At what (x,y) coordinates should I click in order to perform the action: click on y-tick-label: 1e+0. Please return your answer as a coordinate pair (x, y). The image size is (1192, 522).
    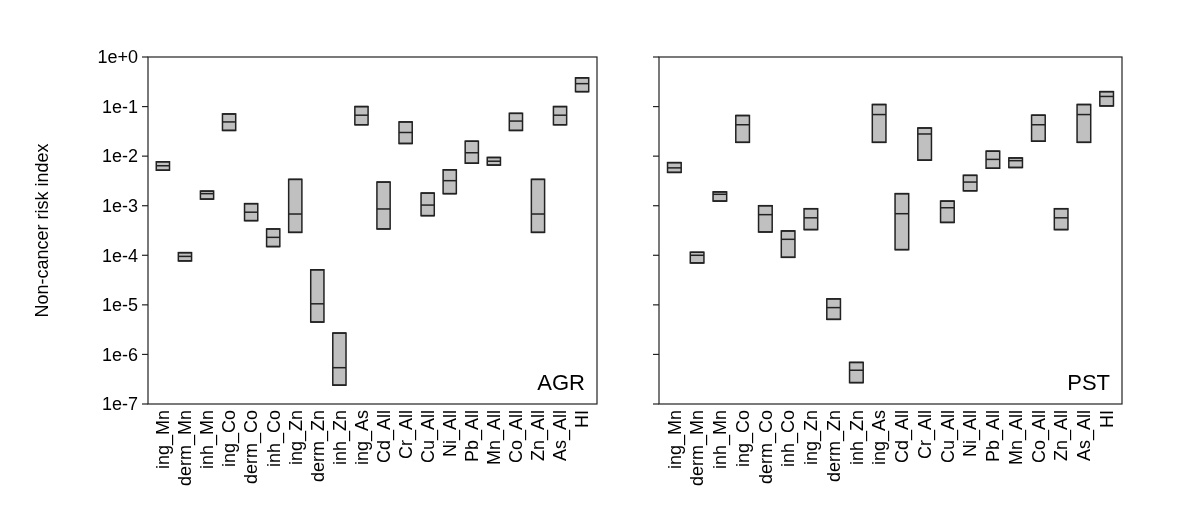
    Looking at the image, I should click on (117, 57).